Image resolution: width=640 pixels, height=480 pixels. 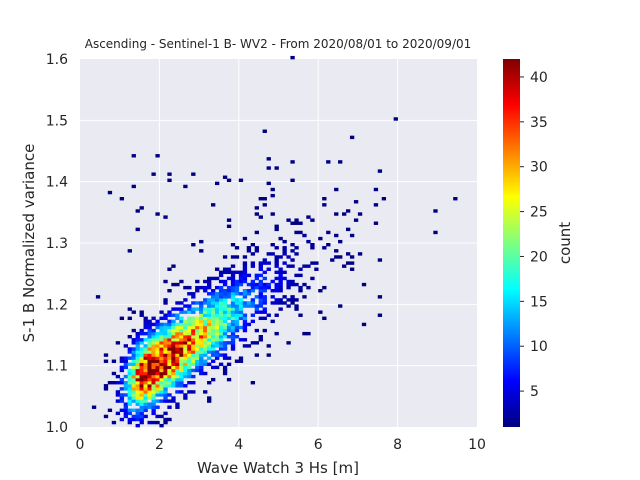 What do you see at coordinates (352, 137) in the screenshot?
I see `outlier-cell` at bounding box center [352, 137].